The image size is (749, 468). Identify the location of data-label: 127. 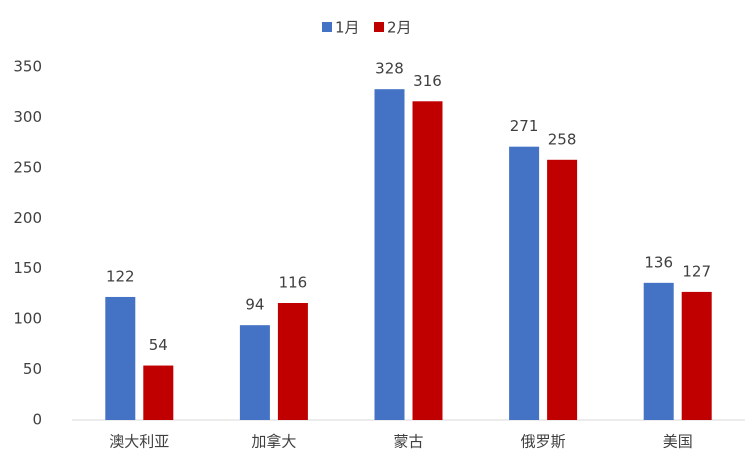
(696, 271).